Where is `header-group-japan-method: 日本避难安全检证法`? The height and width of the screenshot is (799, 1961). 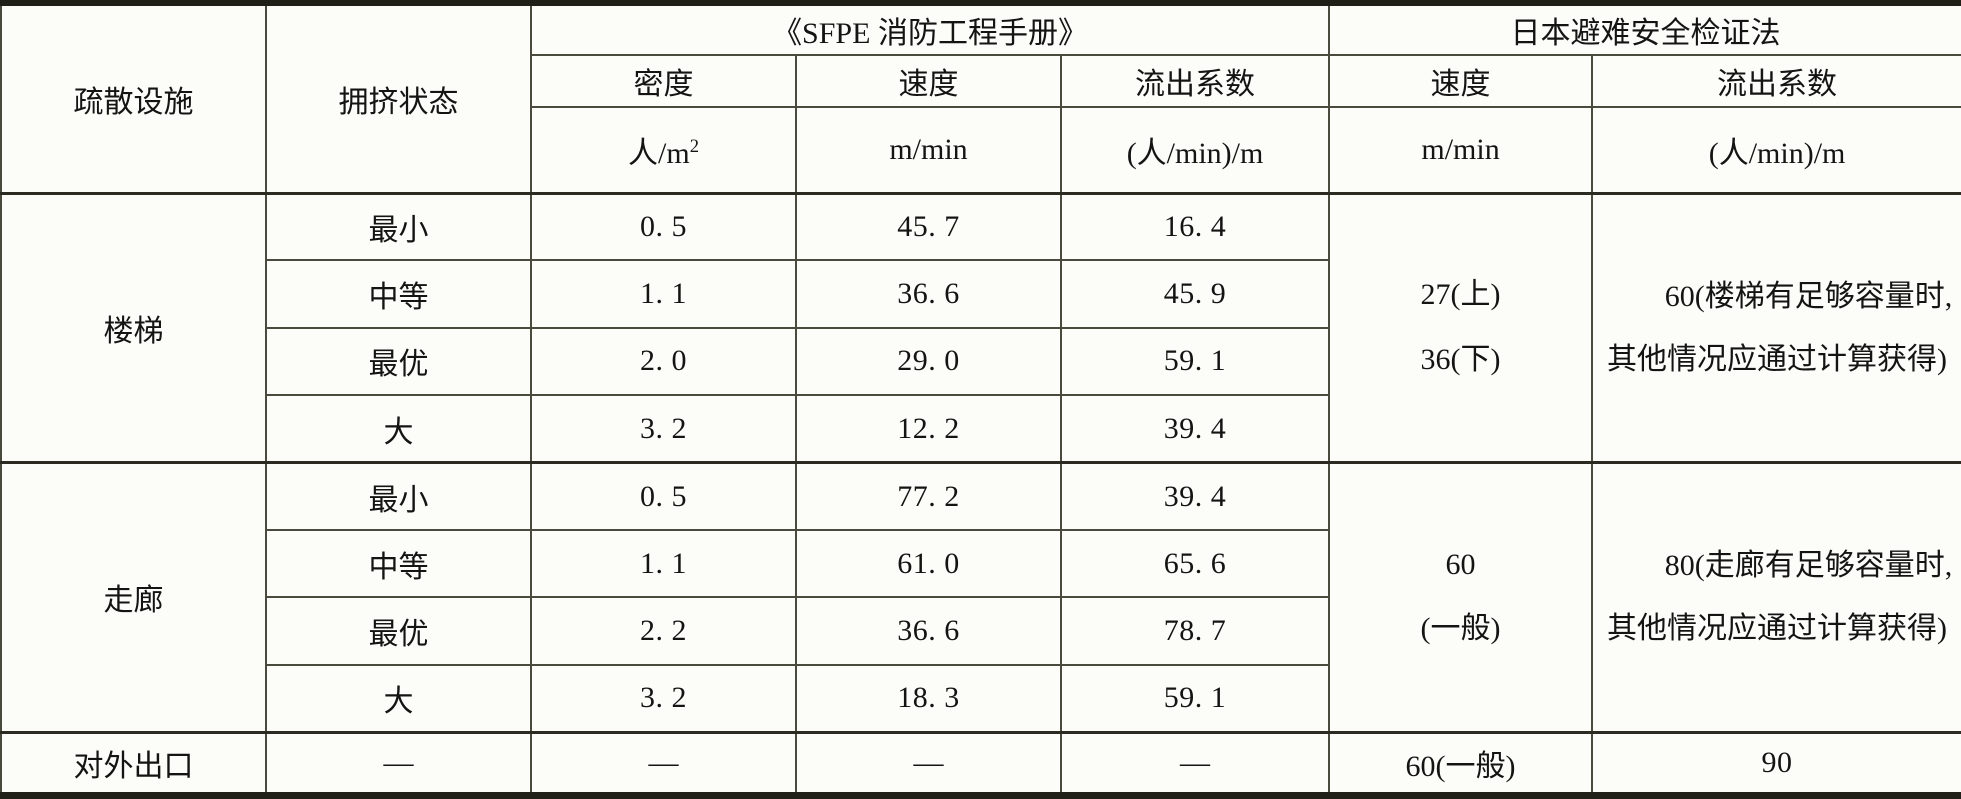 header-group-japan-method: 日本避难安全检证法 is located at coordinates (1644, 29).